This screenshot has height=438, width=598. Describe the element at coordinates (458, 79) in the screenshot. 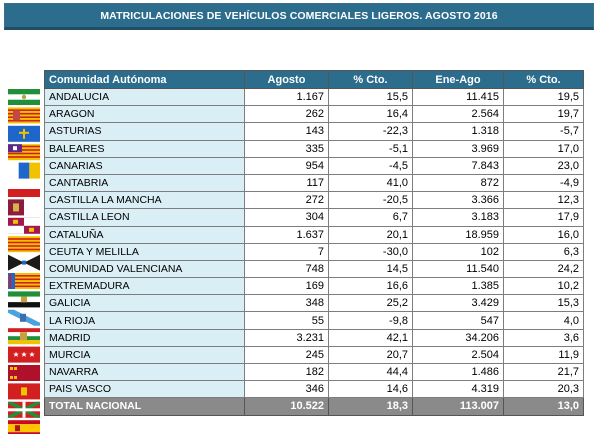

I see `header-ene-ago: Ene-Ago` at that location.